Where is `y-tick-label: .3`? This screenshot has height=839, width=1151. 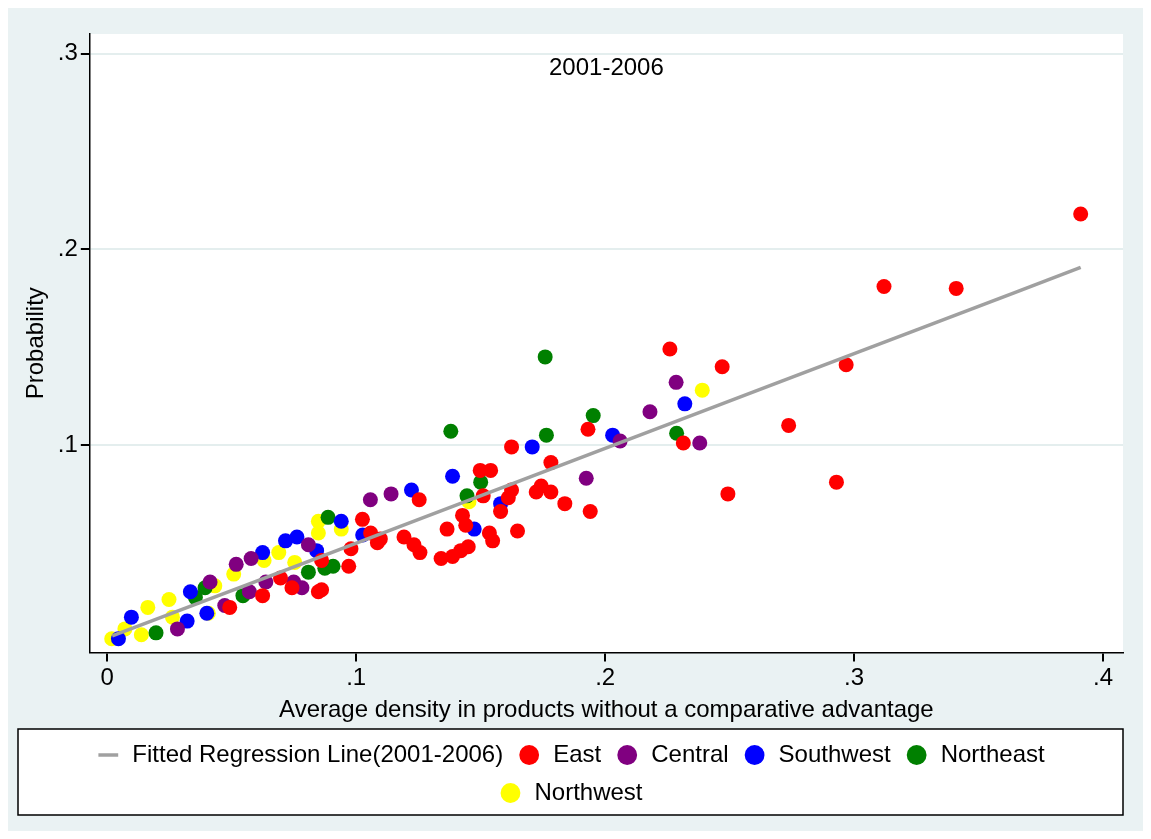
y-tick-label: .3 is located at coordinates (67, 52).